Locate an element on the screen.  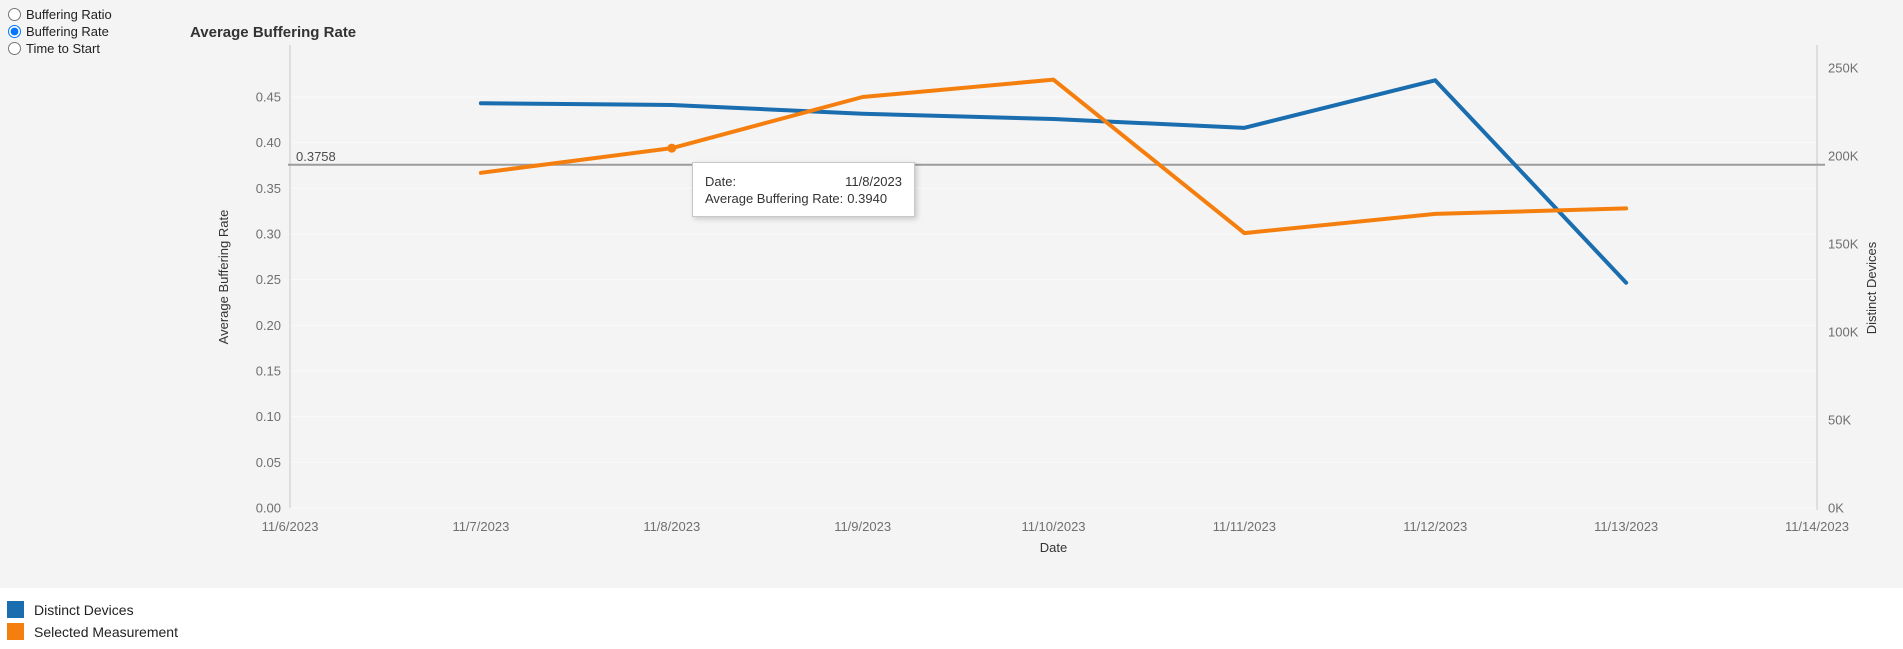
x-axis-tick-label: 11/11/2023 is located at coordinates (1244, 526).